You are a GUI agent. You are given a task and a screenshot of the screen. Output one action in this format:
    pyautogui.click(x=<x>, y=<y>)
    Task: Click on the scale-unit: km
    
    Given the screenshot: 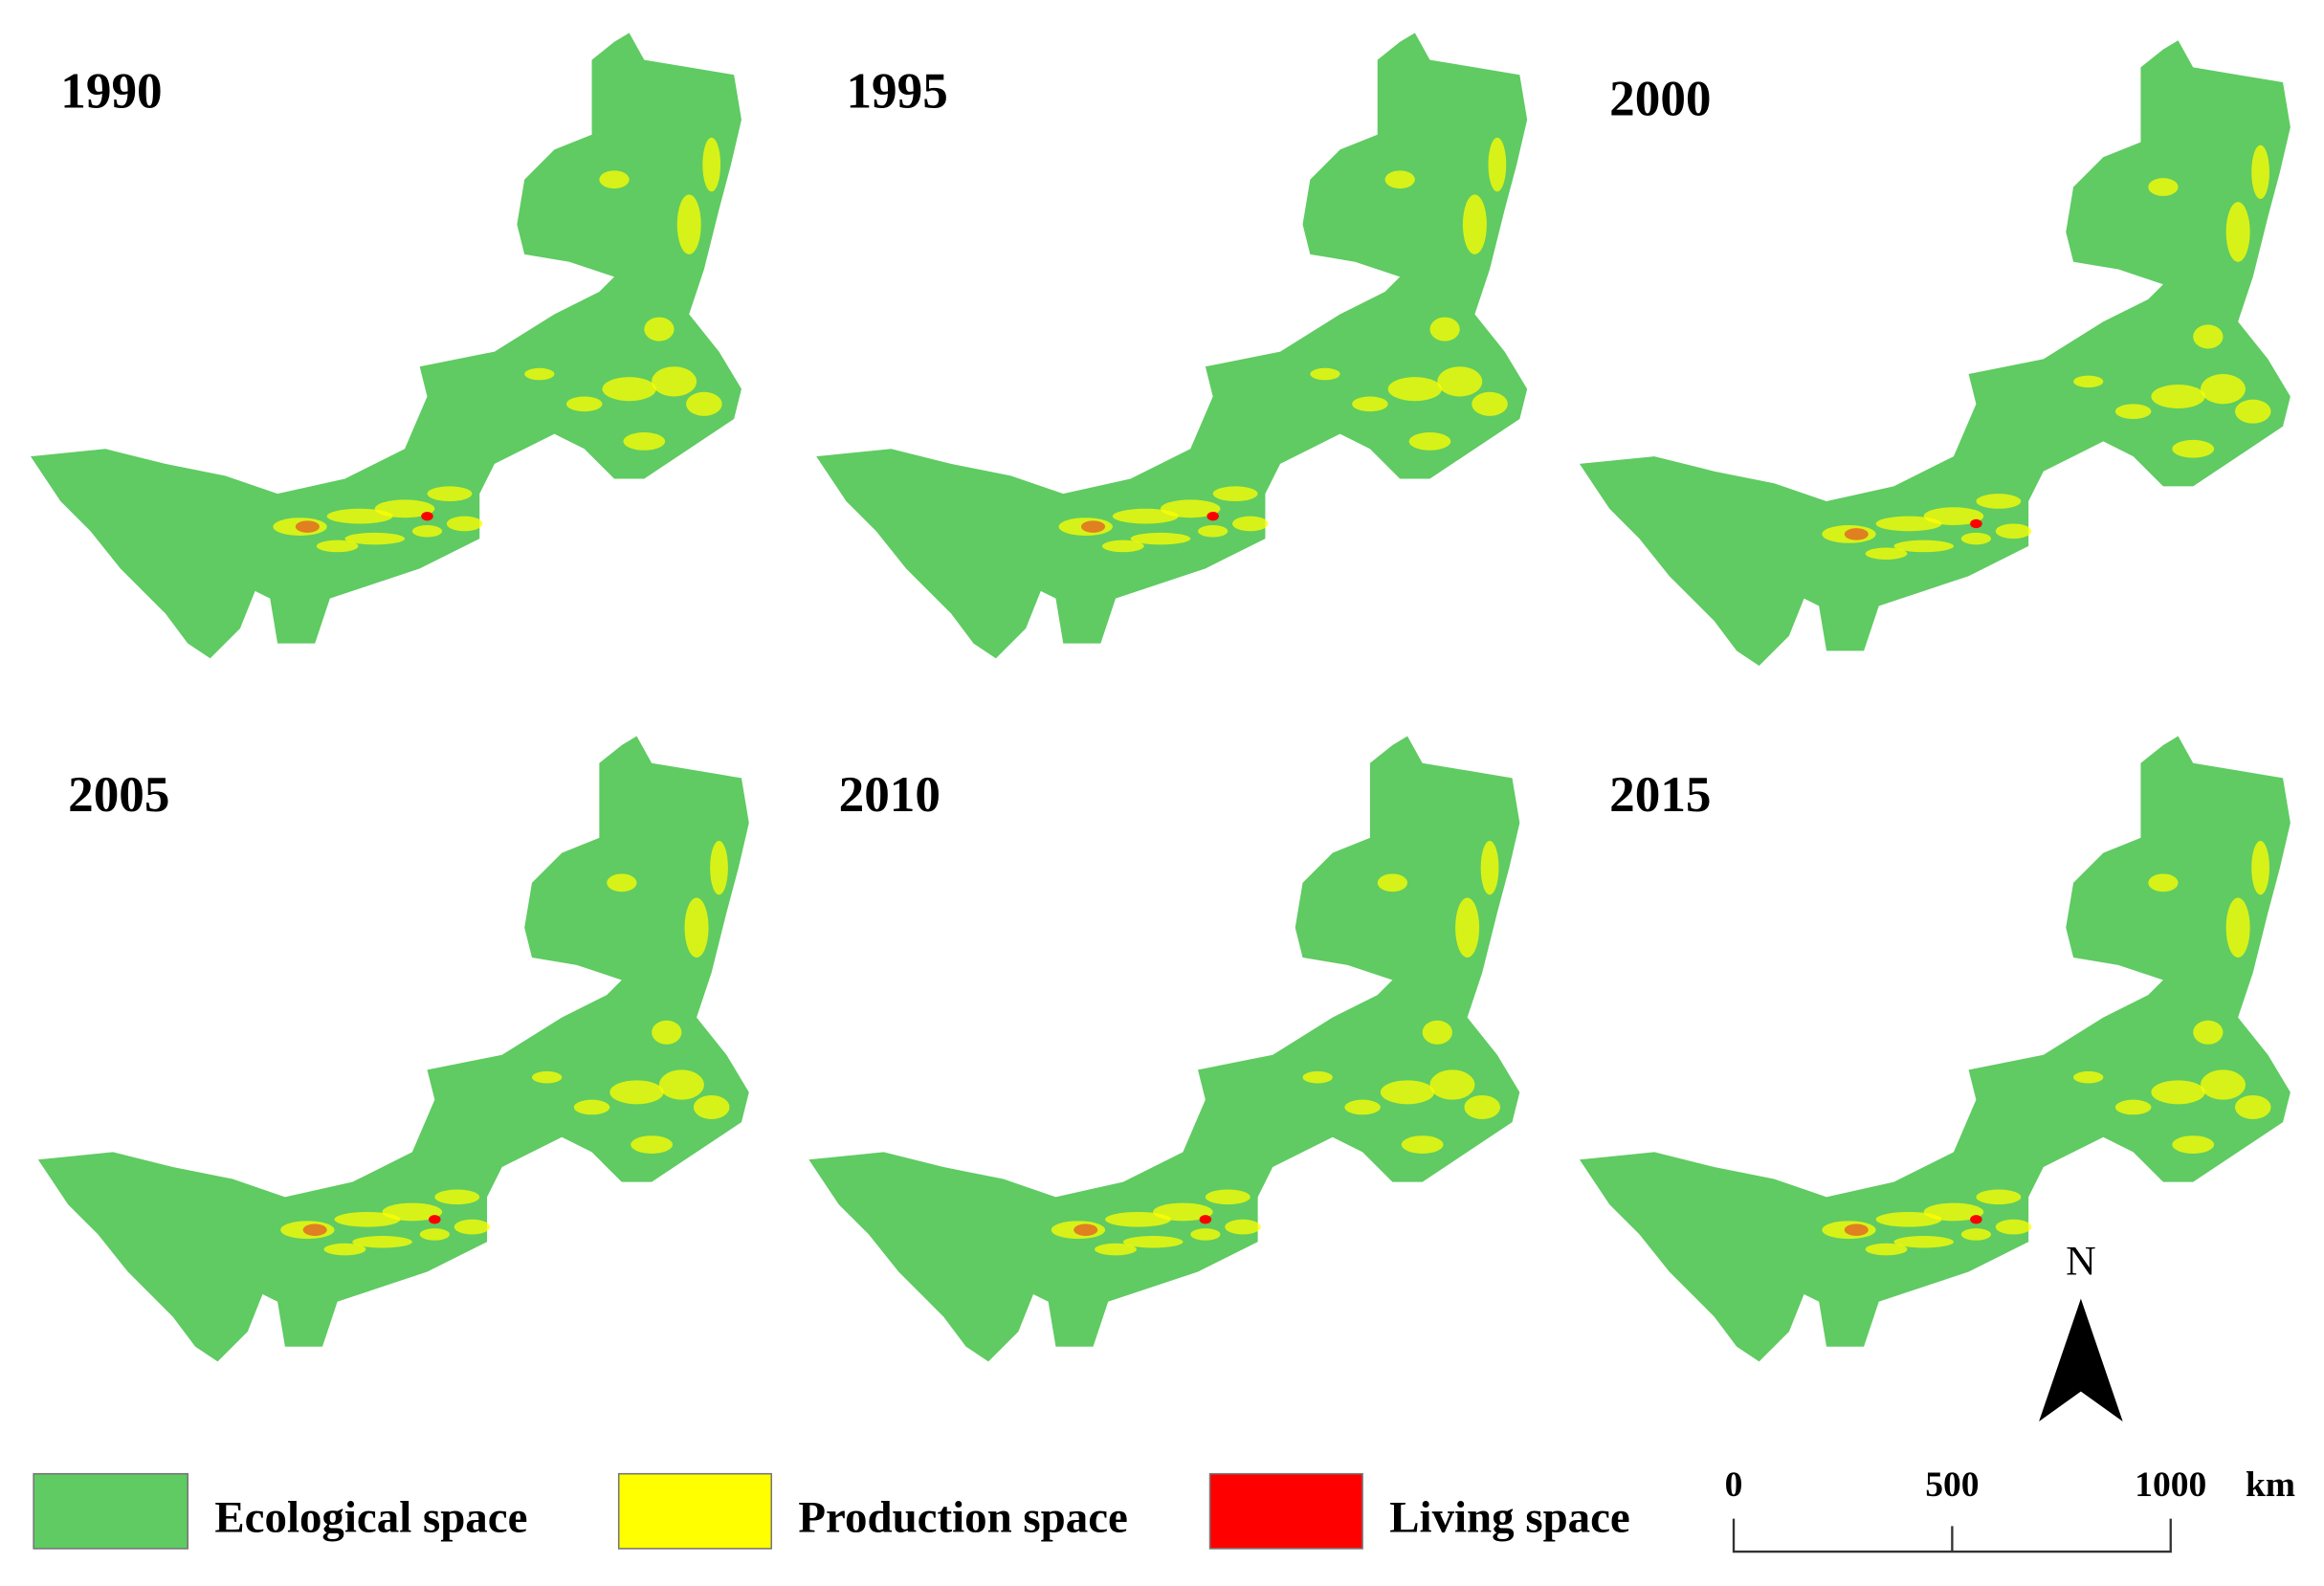 What is the action you would take?
    pyautogui.click(x=2270, y=1485)
    